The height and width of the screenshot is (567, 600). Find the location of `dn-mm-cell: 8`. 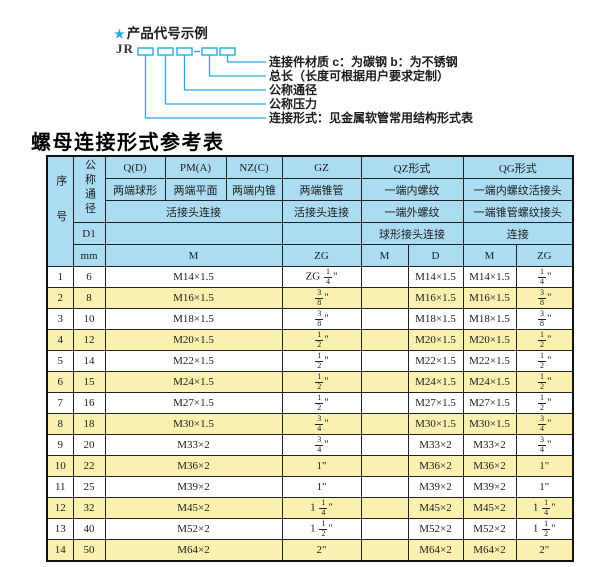

dn-mm-cell: 8 is located at coordinates (89, 298).